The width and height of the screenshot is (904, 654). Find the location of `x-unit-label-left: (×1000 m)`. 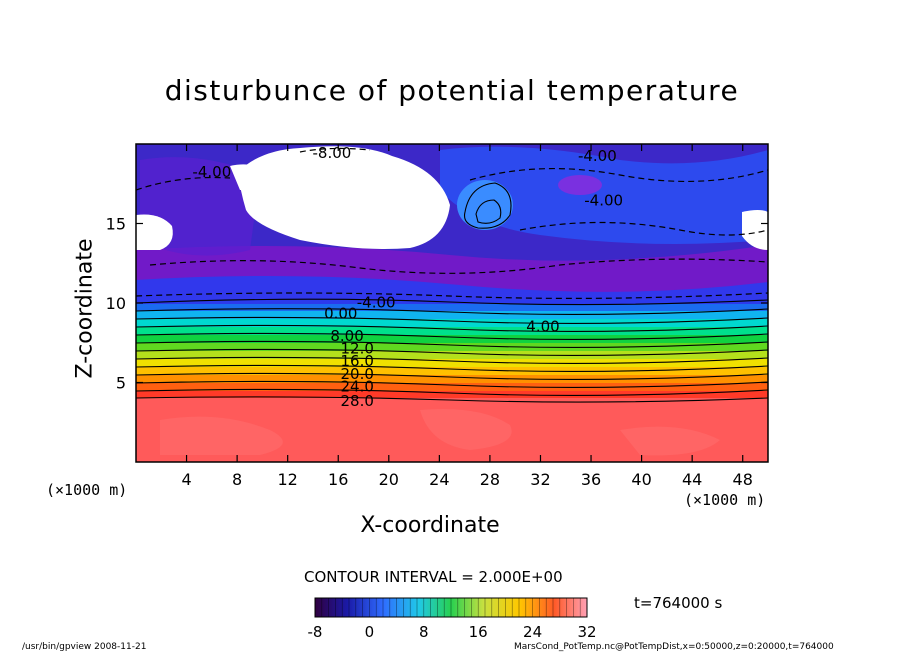

x-unit-label-left: (×1000 m) is located at coordinates (87, 490).